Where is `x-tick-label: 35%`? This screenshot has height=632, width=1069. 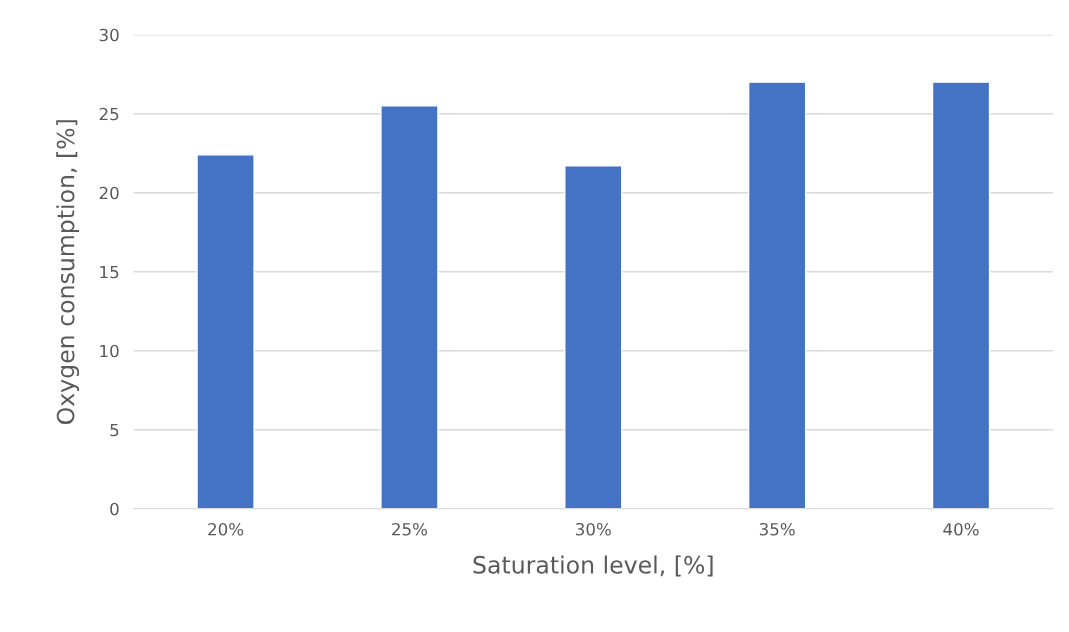 x-tick-label: 35% is located at coordinates (777, 529).